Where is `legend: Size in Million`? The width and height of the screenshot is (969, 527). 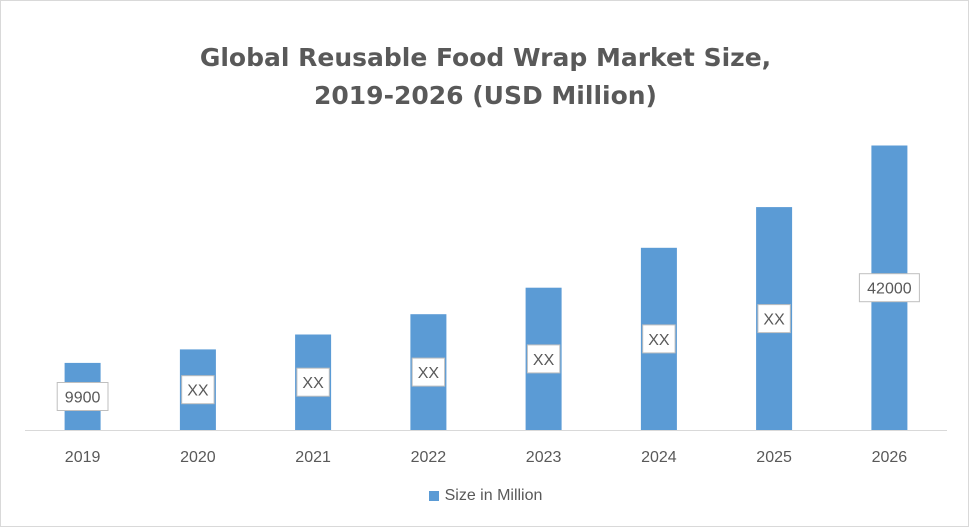 legend: Size in Million is located at coordinates (485, 496).